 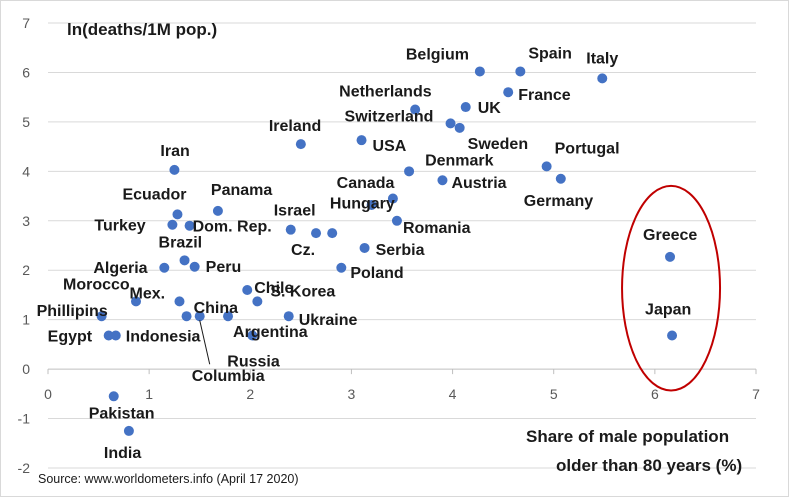 What do you see at coordinates (671, 288) in the screenshot?
I see `highlight-ellipse` at bounding box center [671, 288].